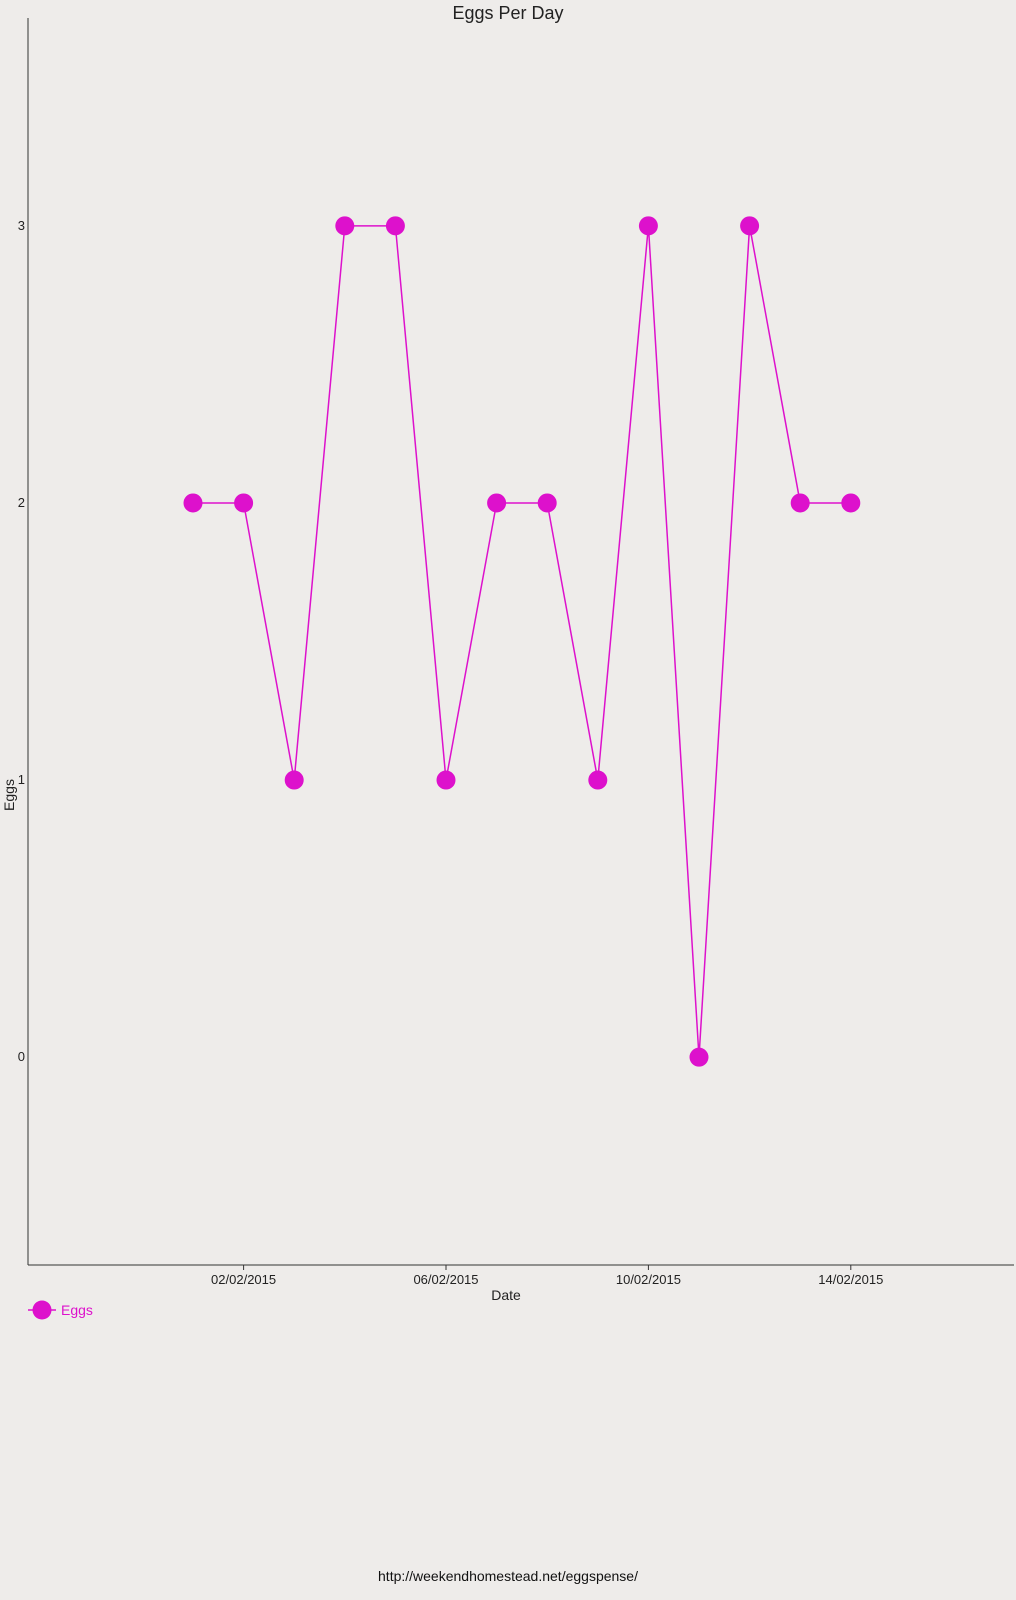 The image size is (1016, 1600). Describe the element at coordinates (547, 1276) in the screenshot. I see `x-axis-ticks: 02/02/2015 06/02/2015 10/02/2015 14/02/2015` at that location.